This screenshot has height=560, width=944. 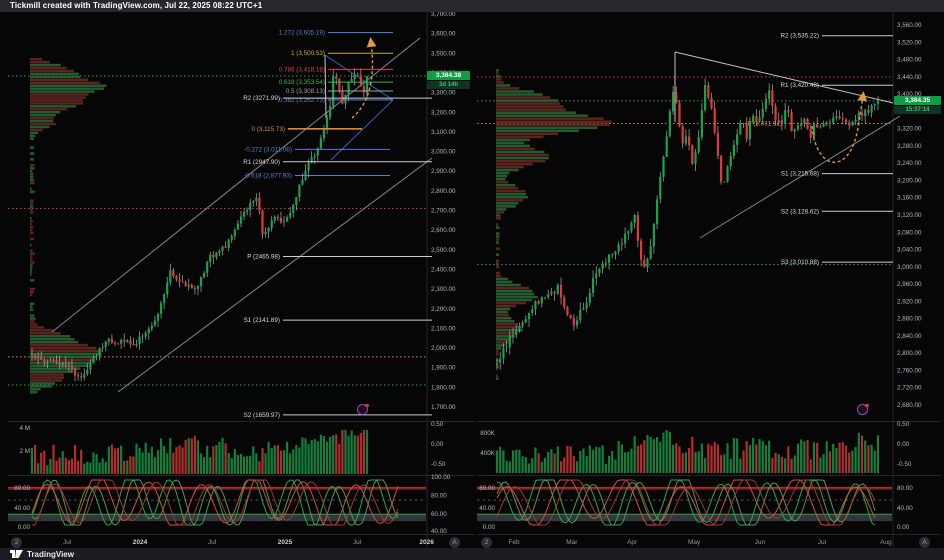 What do you see at coordinates (441, 477) in the screenshot?
I see `svg-text: 100.00` at bounding box center [441, 477].